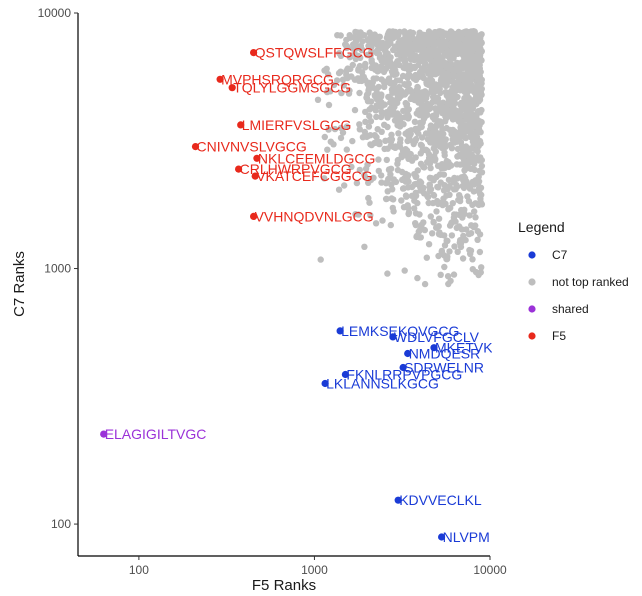 The image size is (642, 596). What do you see at coordinates (559, 336) in the screenshot?
I see `legend-label: F5` at bounding box center [559, 336].